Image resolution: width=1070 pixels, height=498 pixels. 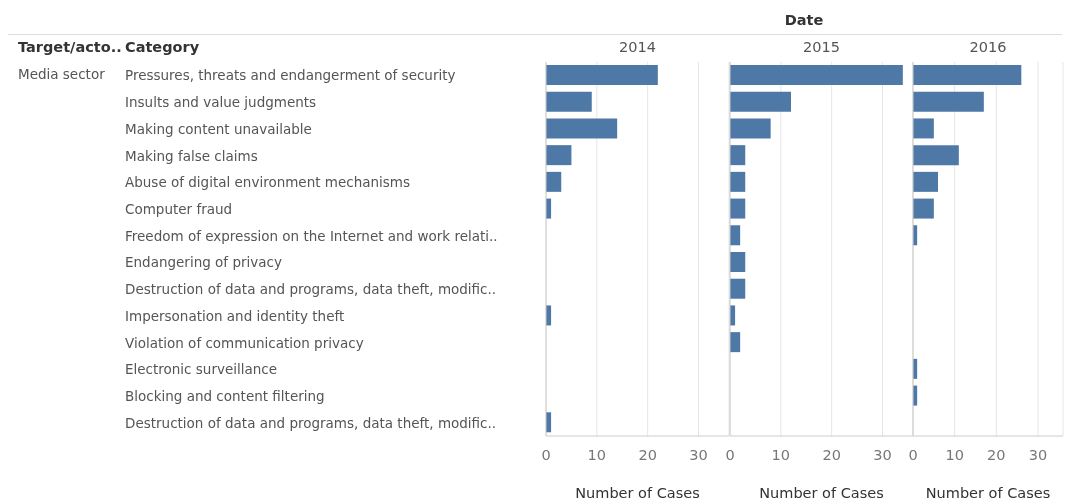 I want to click on y-tick-label: Making false claims, so click(x=191, y=155).